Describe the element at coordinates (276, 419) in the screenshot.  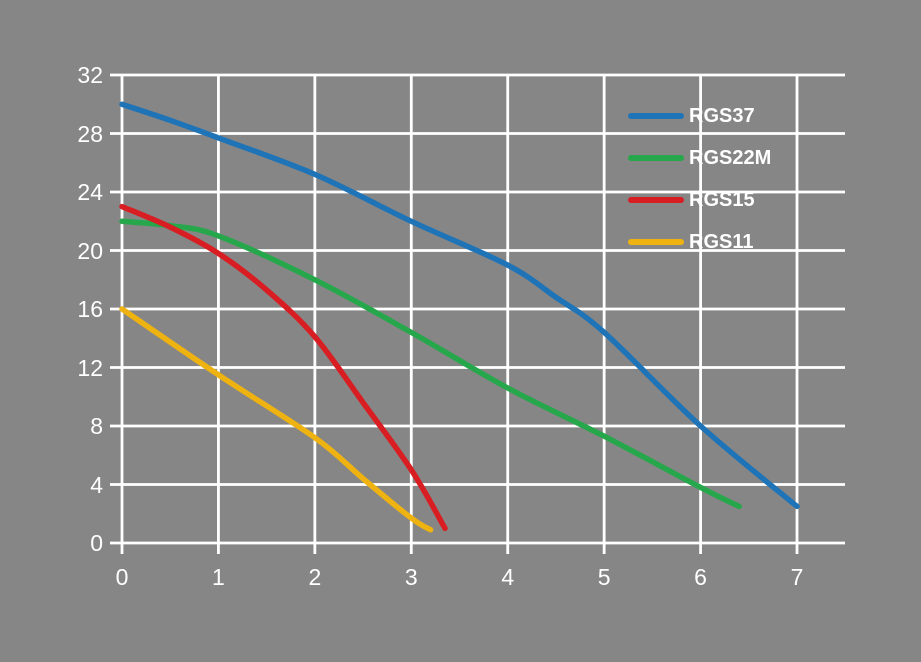
I see `series-curve-rgs11` at that location.